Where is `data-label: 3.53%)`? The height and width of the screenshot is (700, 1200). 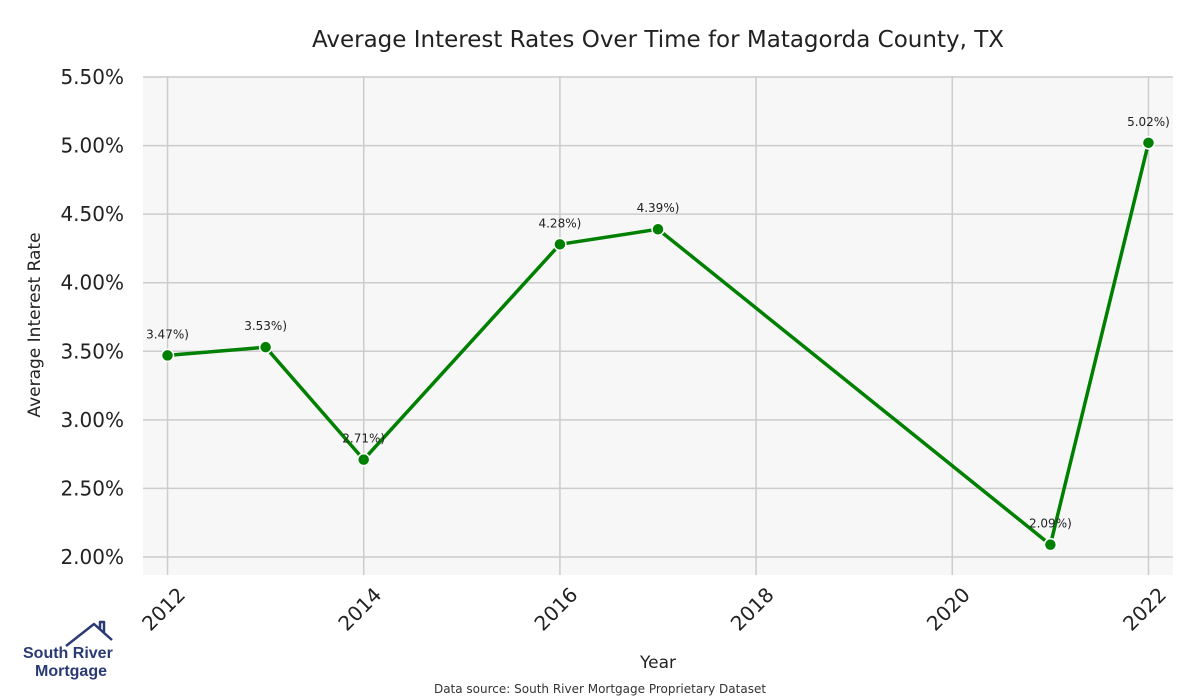 data-label: 3.53%) is located at coordinates (265, 326).